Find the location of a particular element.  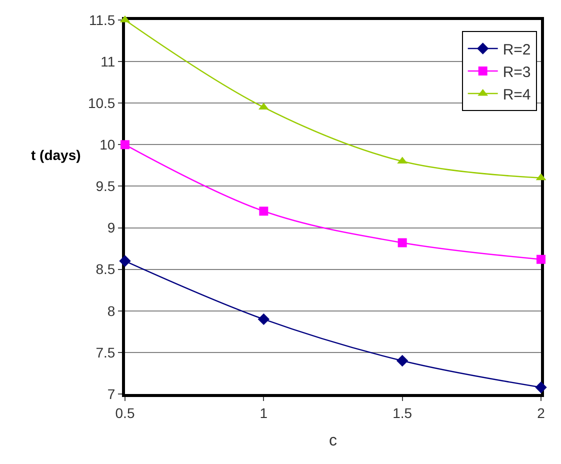

y-tick-label: 8.5 is located at coordinates (106, 269).